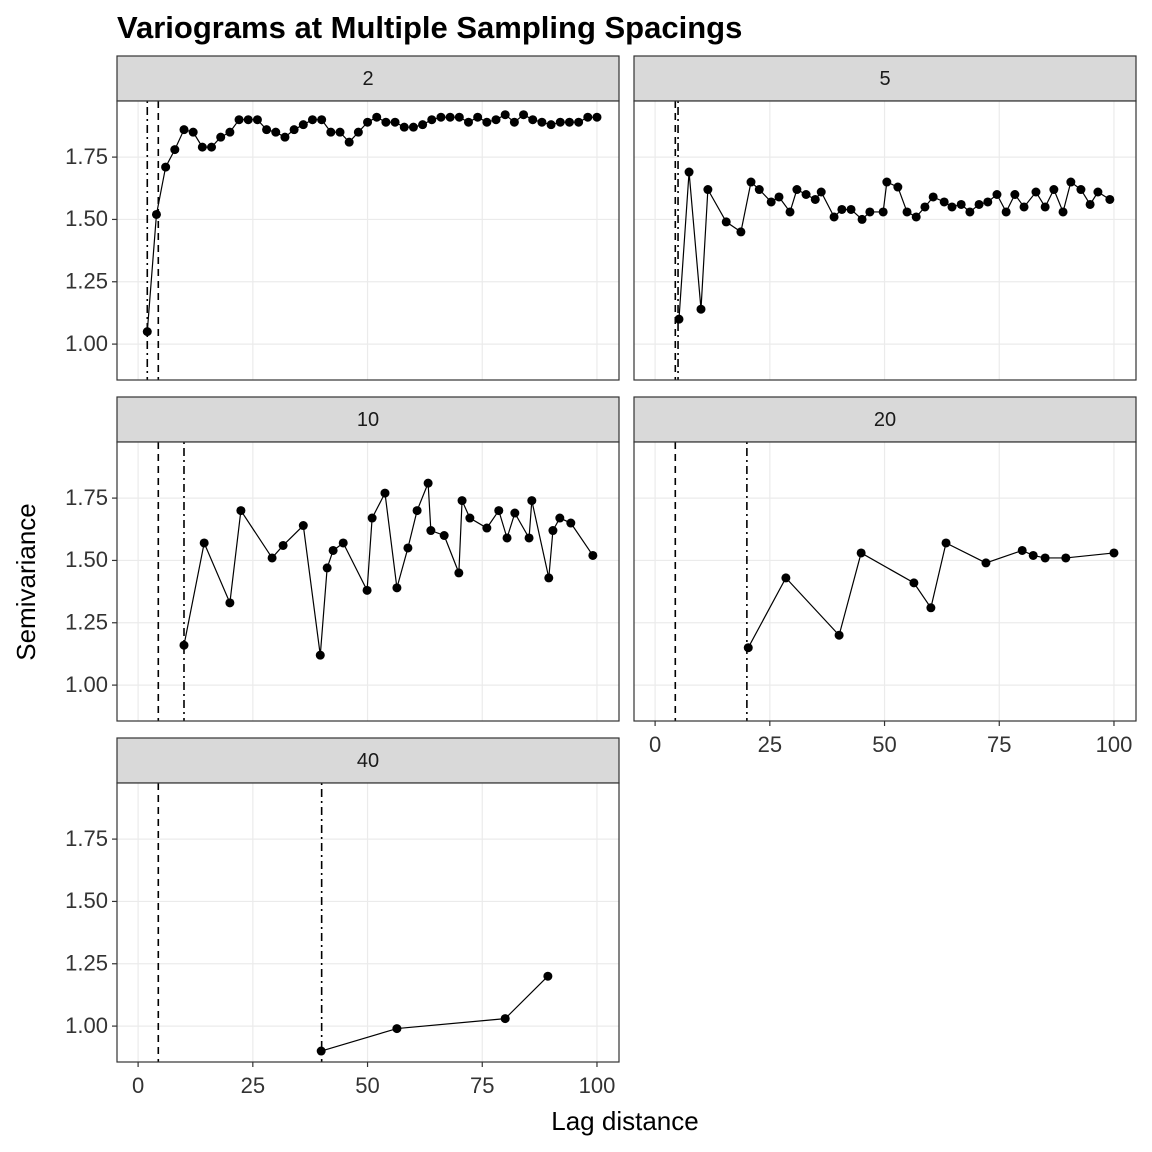  I want to click on strip-label: 2, so click(367, 79).